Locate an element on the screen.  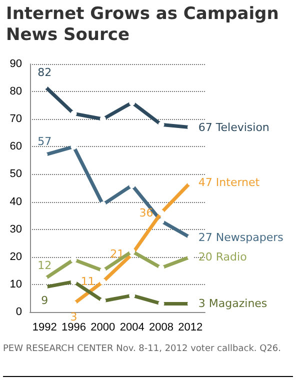
y-tick-label: 0 is located at coordinates (19, 312).